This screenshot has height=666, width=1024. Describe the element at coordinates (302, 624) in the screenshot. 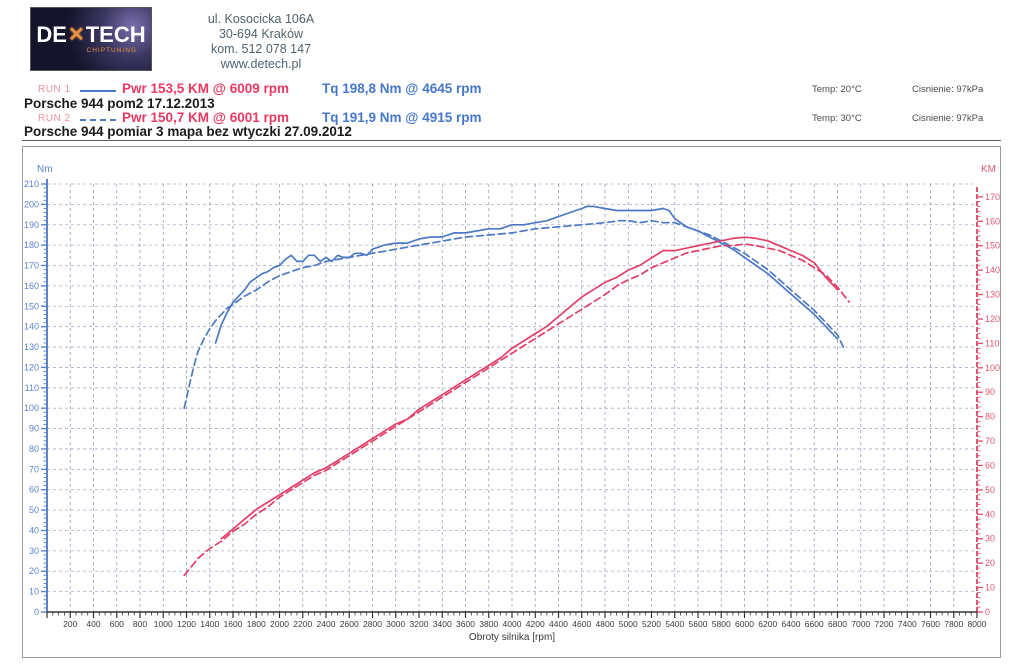

I see `svg-text: 2200` at that location.